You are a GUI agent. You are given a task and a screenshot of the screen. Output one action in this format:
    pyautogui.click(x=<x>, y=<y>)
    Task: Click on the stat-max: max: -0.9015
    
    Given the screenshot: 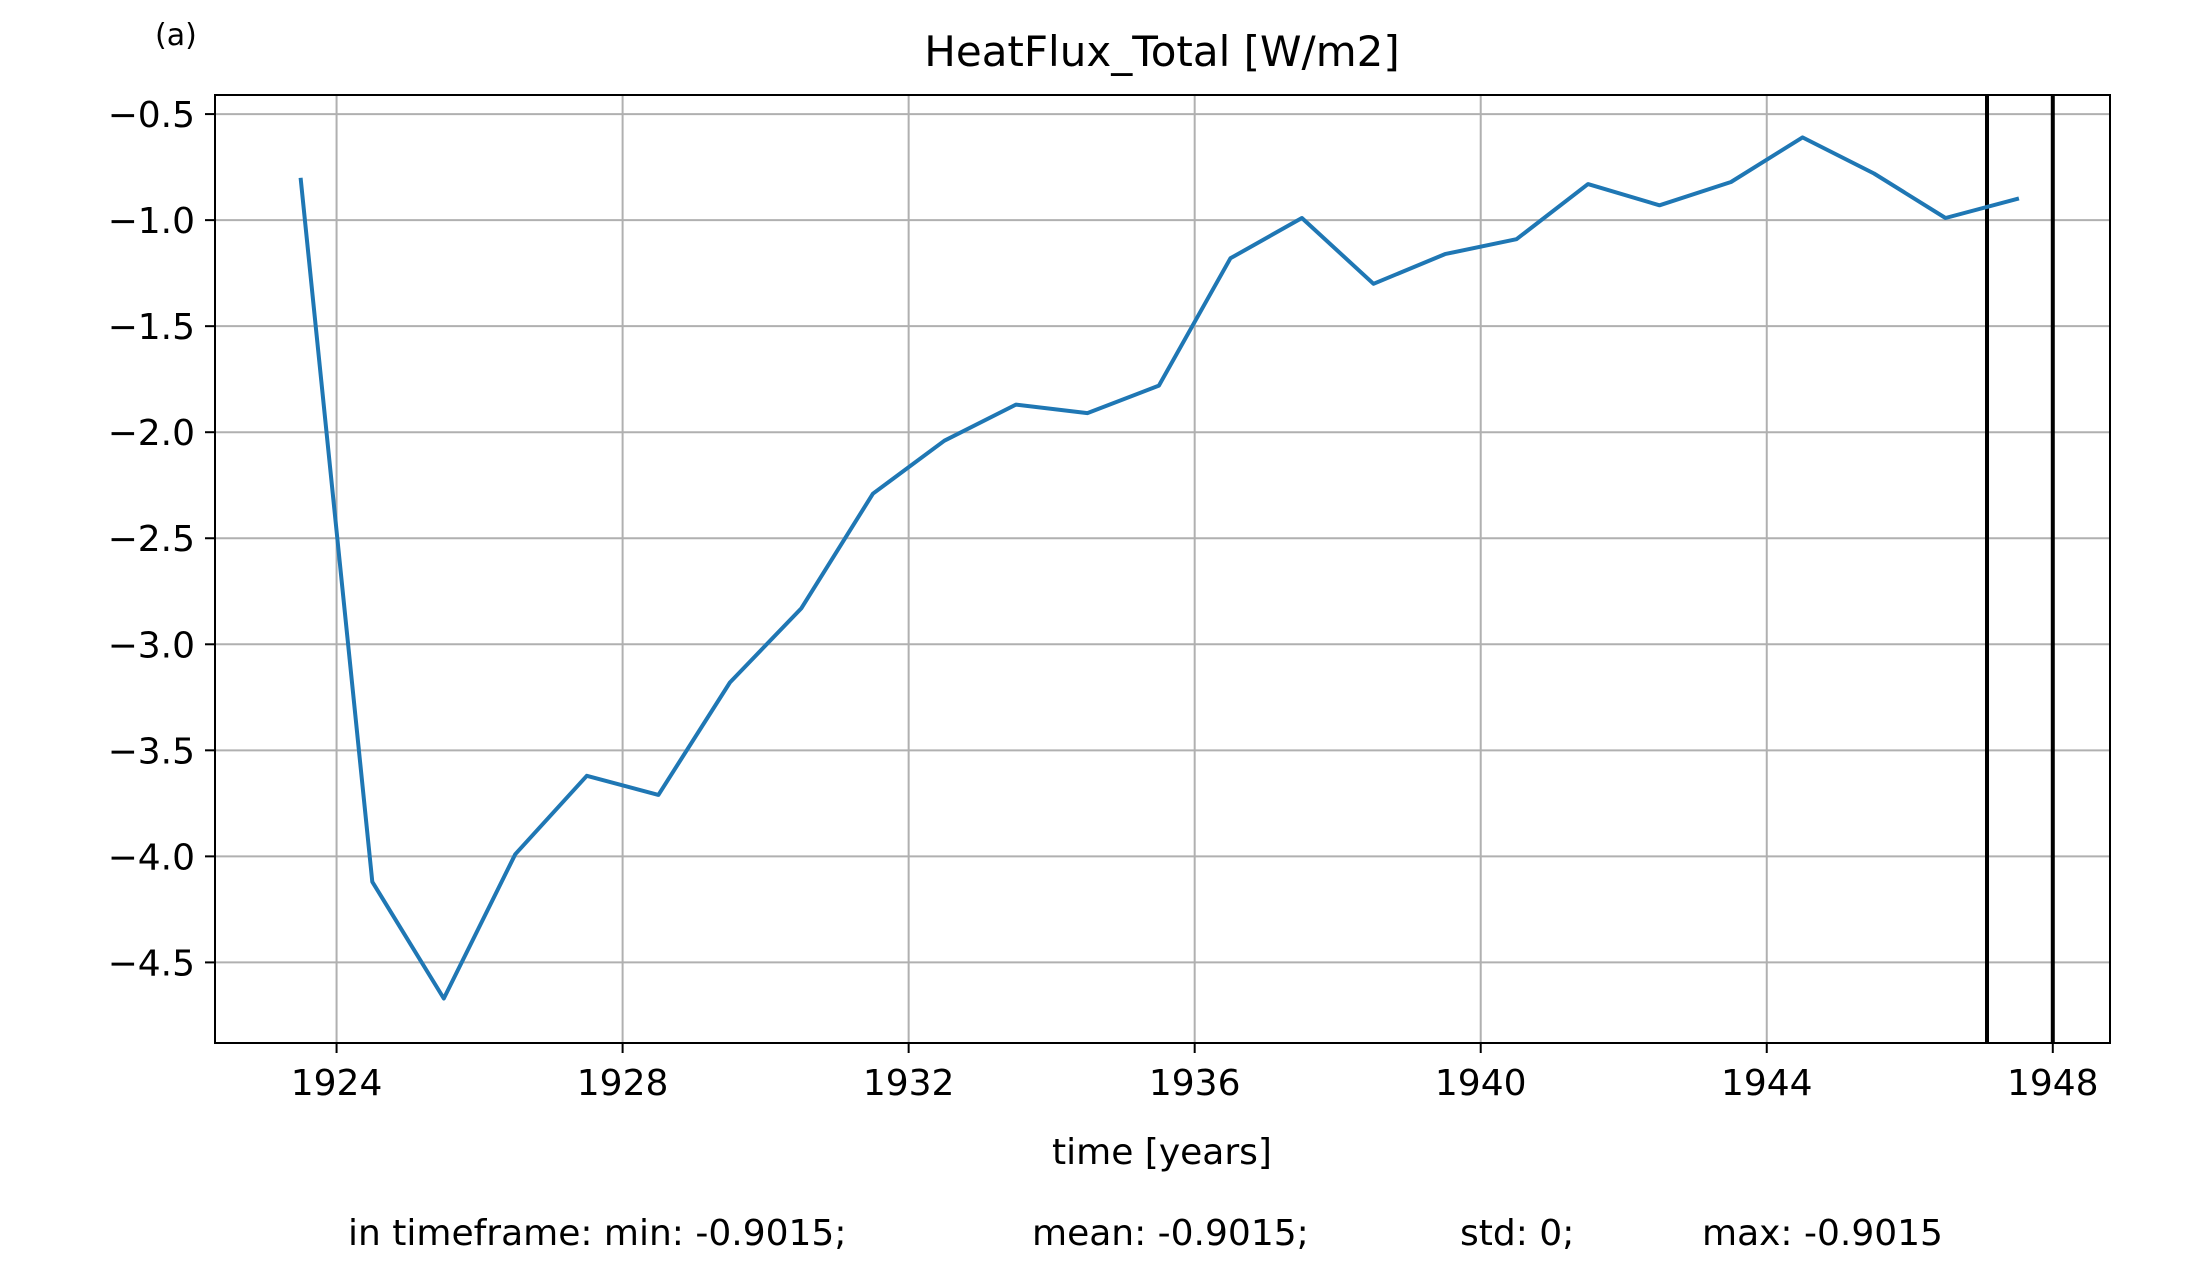 What is the action you would take?
    pyautogui.click(x=1822, y=1233)
    